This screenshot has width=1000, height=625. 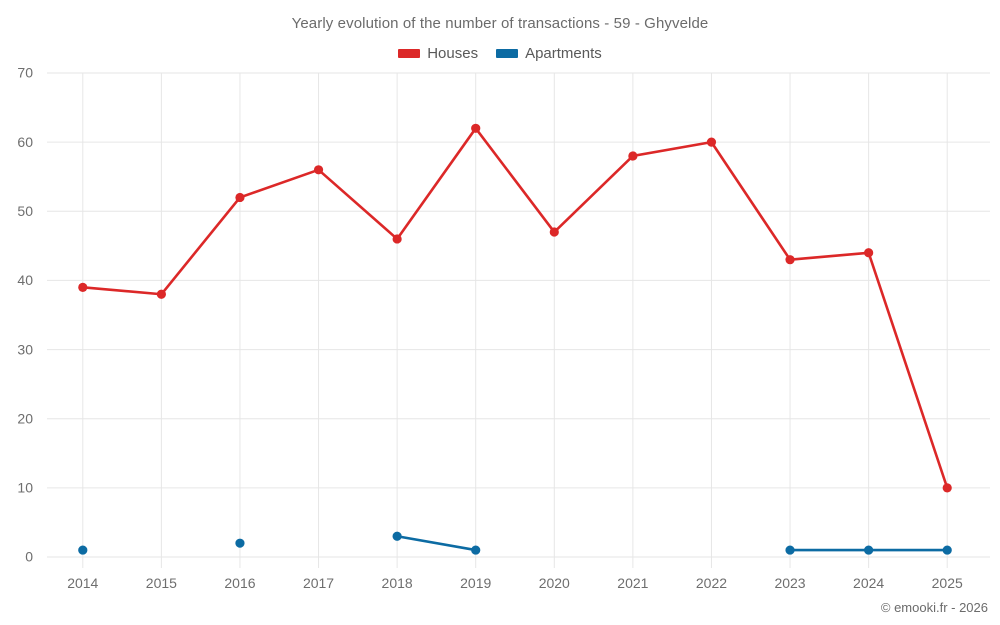 What do you see at coordinates (868, 583) in the screenshot?
I see `x-axis-tick-label: 2024` at bounding box center [868, 583].